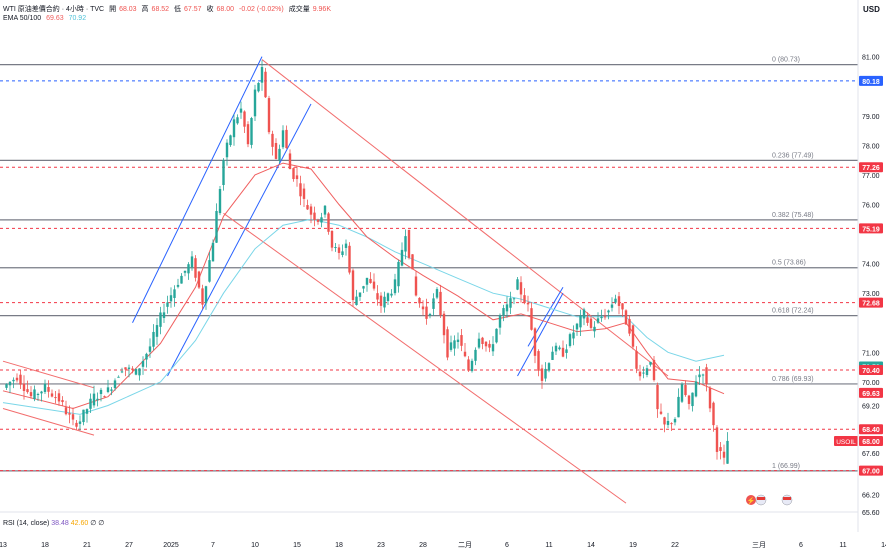 This screenshot has width=886, height=554. What do you see at coordinates (871, 394) in the screenshot?
I see `price-tag-label: 69.63` at bounding box center [871, 394].